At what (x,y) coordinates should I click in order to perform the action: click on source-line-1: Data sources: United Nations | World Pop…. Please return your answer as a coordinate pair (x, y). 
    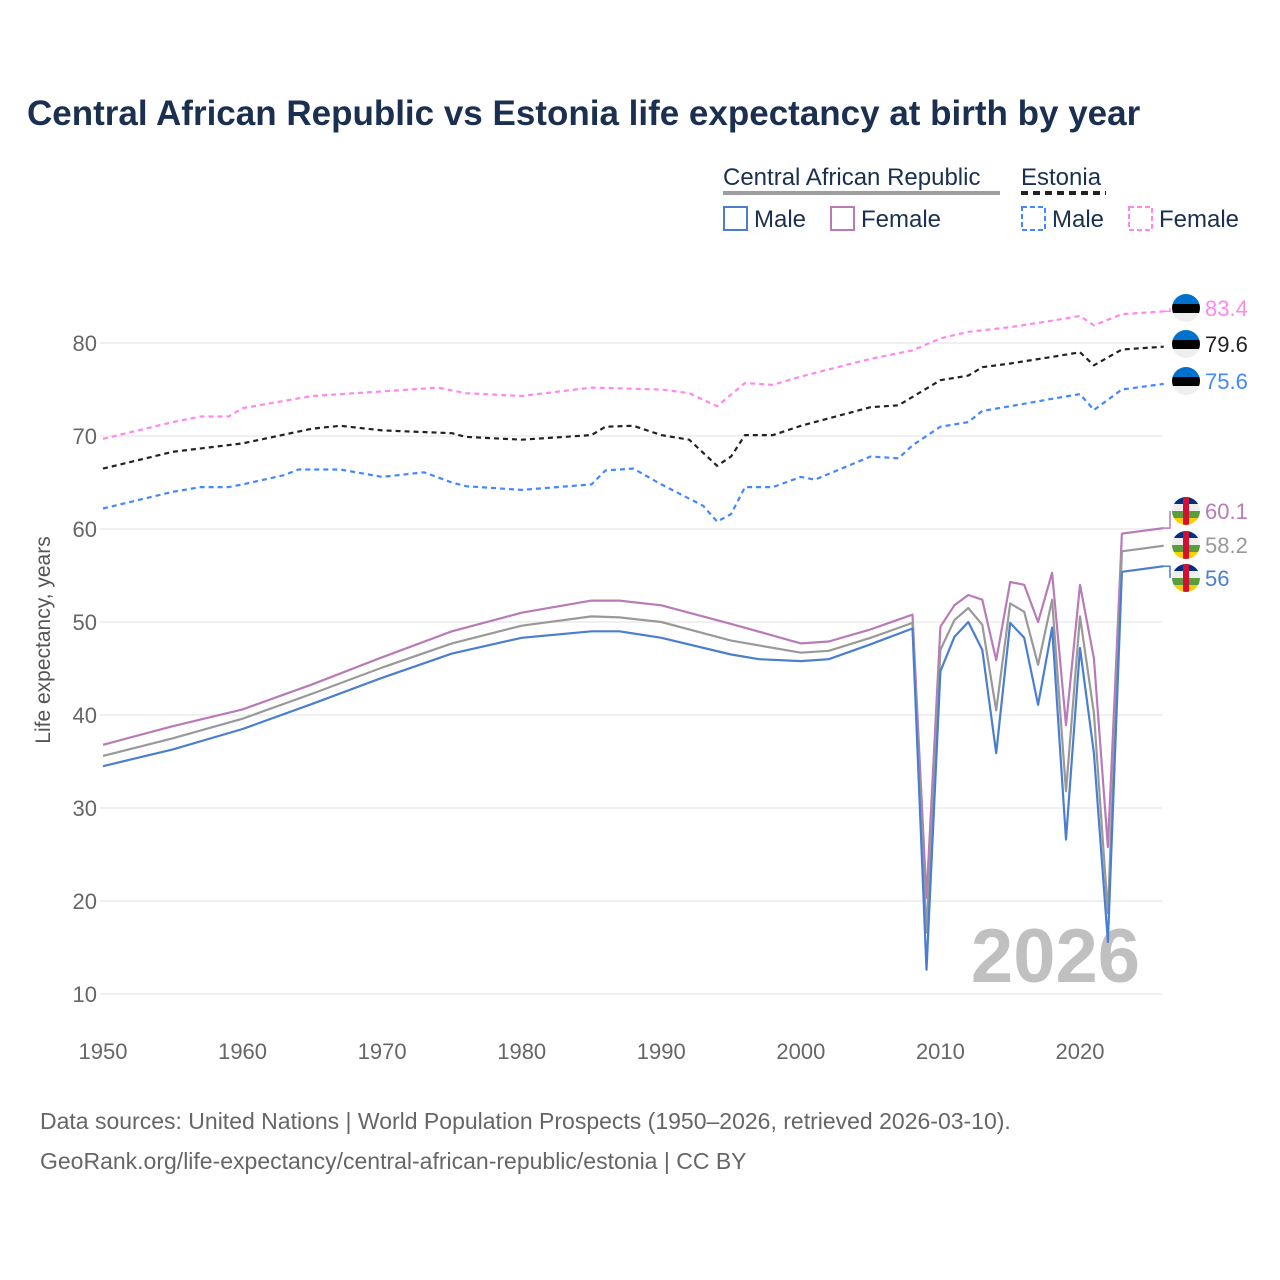
    Looking at the image, I should click on (525, 1121).